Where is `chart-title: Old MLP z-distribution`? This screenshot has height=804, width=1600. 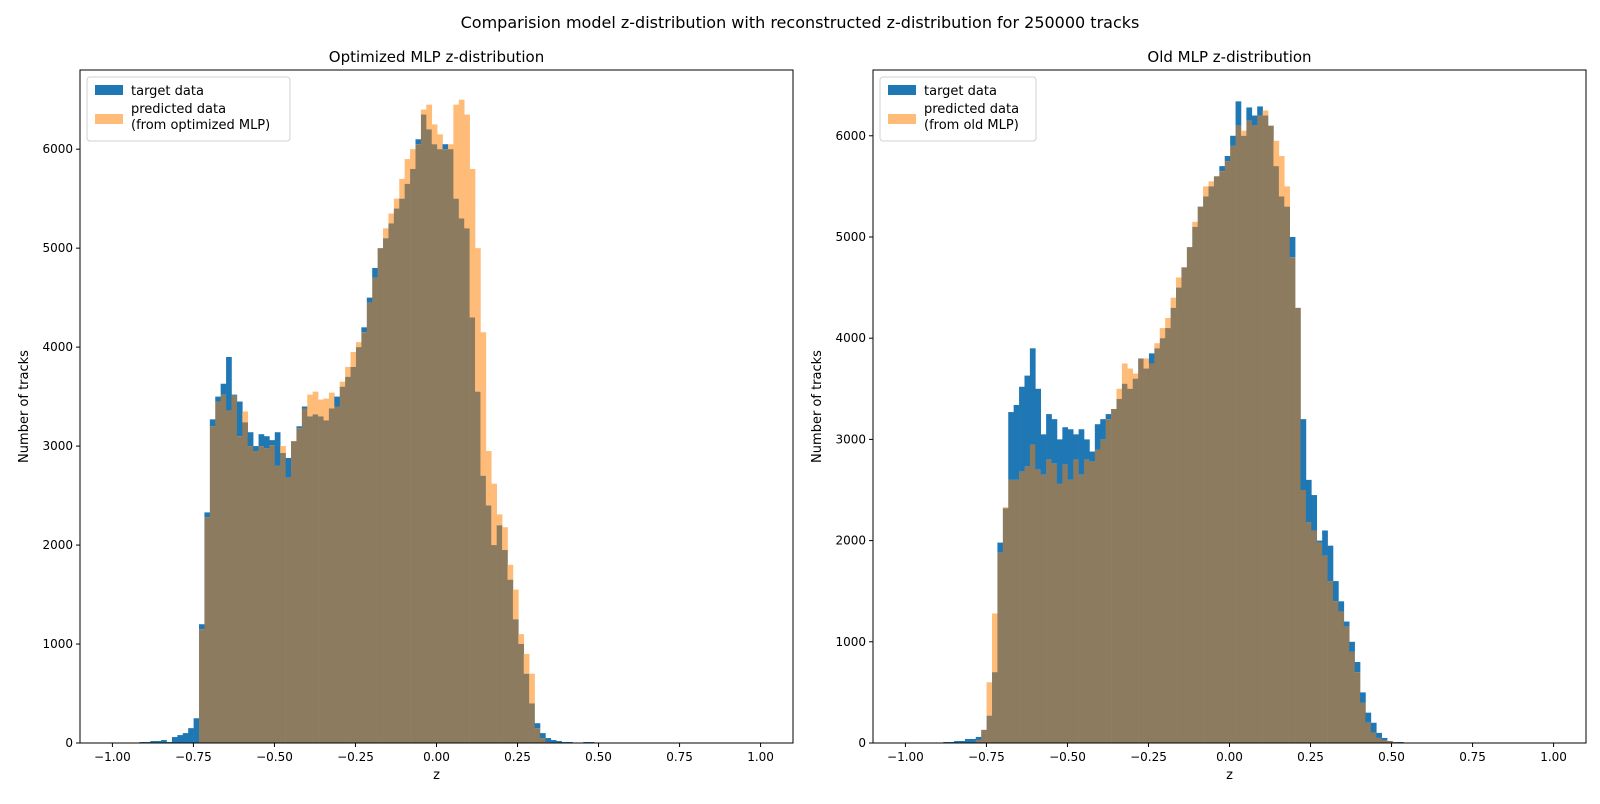 chart-title: Old MLP z-distribution is located at coordinates (1229, 57).